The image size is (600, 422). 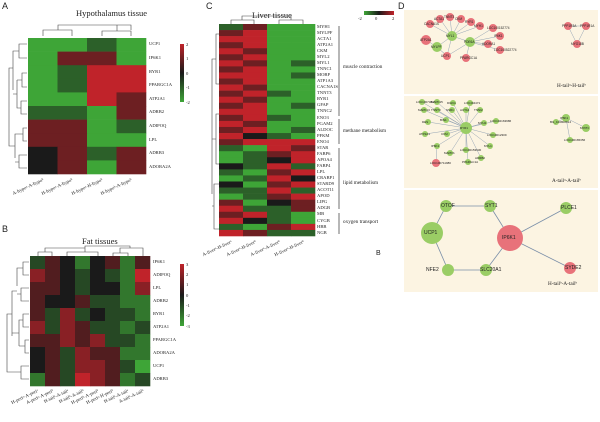 What do you see at coordinates (325, 32) in the screenshot?
I see `panel-c-row-label: MYLPF` at bounding box center [325, 32].